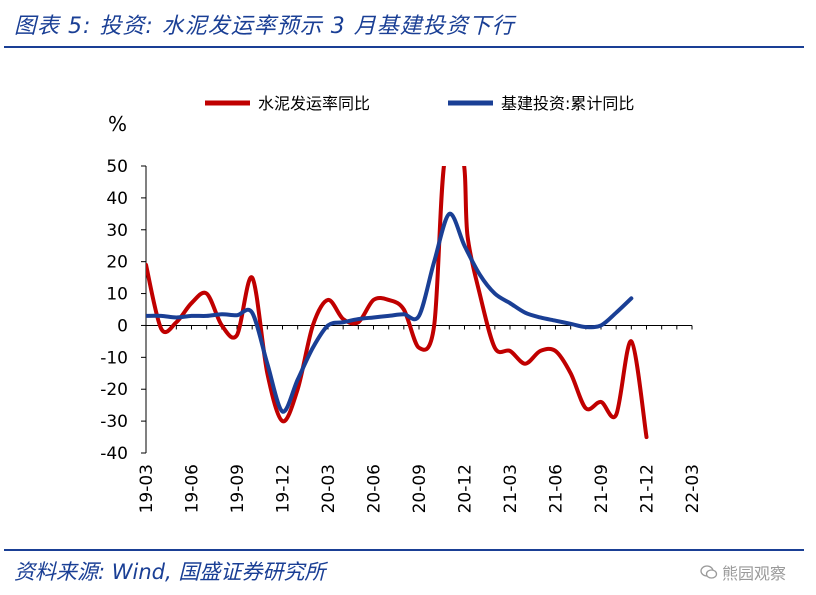 Image resolution: width=816 pixels, height=595 pixels. I want to click on x-tick-label: 22-03, so click(693, 488).